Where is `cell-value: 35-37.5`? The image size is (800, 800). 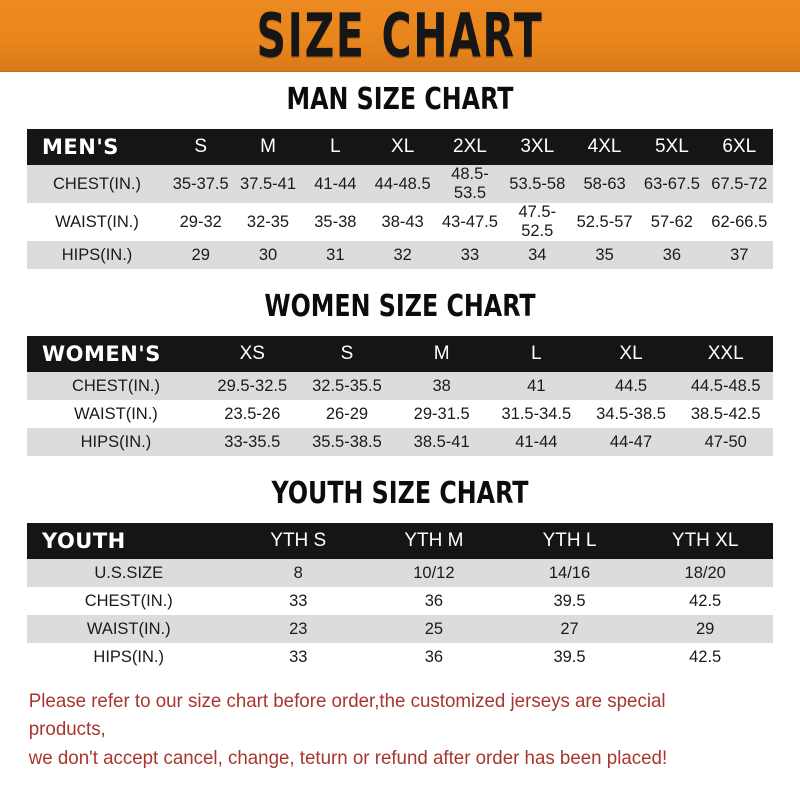 cell-value: 35-37.5 is located at coordinates (200, 183).